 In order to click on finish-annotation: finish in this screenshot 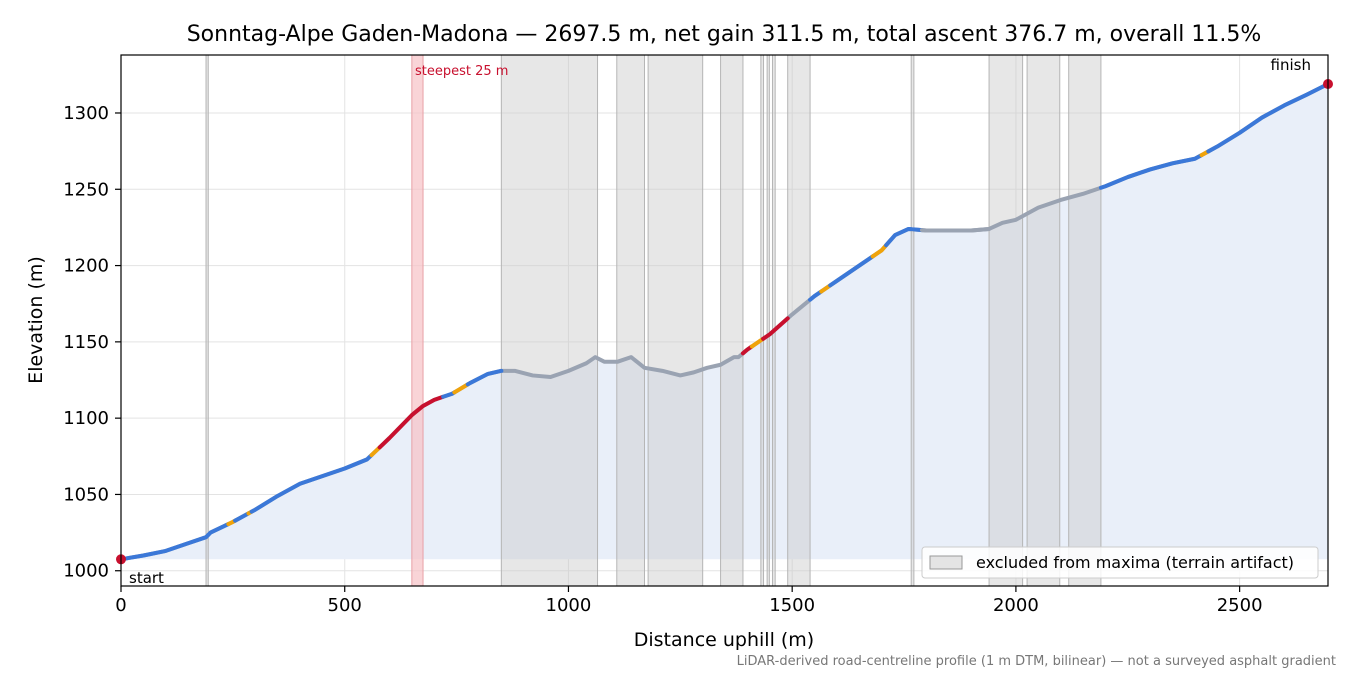, I will do `click(1291, 65)`.